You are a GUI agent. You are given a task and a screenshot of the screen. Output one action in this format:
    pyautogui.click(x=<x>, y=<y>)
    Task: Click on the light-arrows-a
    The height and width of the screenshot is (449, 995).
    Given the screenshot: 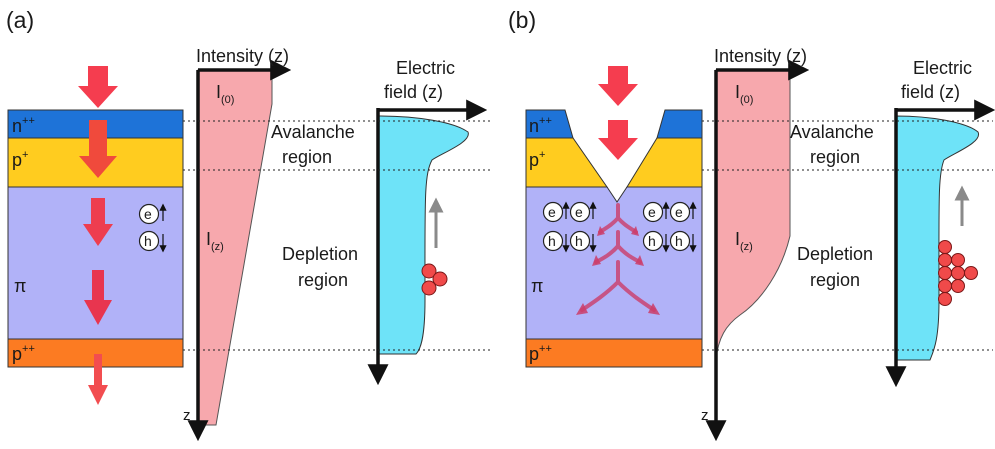 What is the action you would take?
    pyautogui.click(x=98, y=235)
    